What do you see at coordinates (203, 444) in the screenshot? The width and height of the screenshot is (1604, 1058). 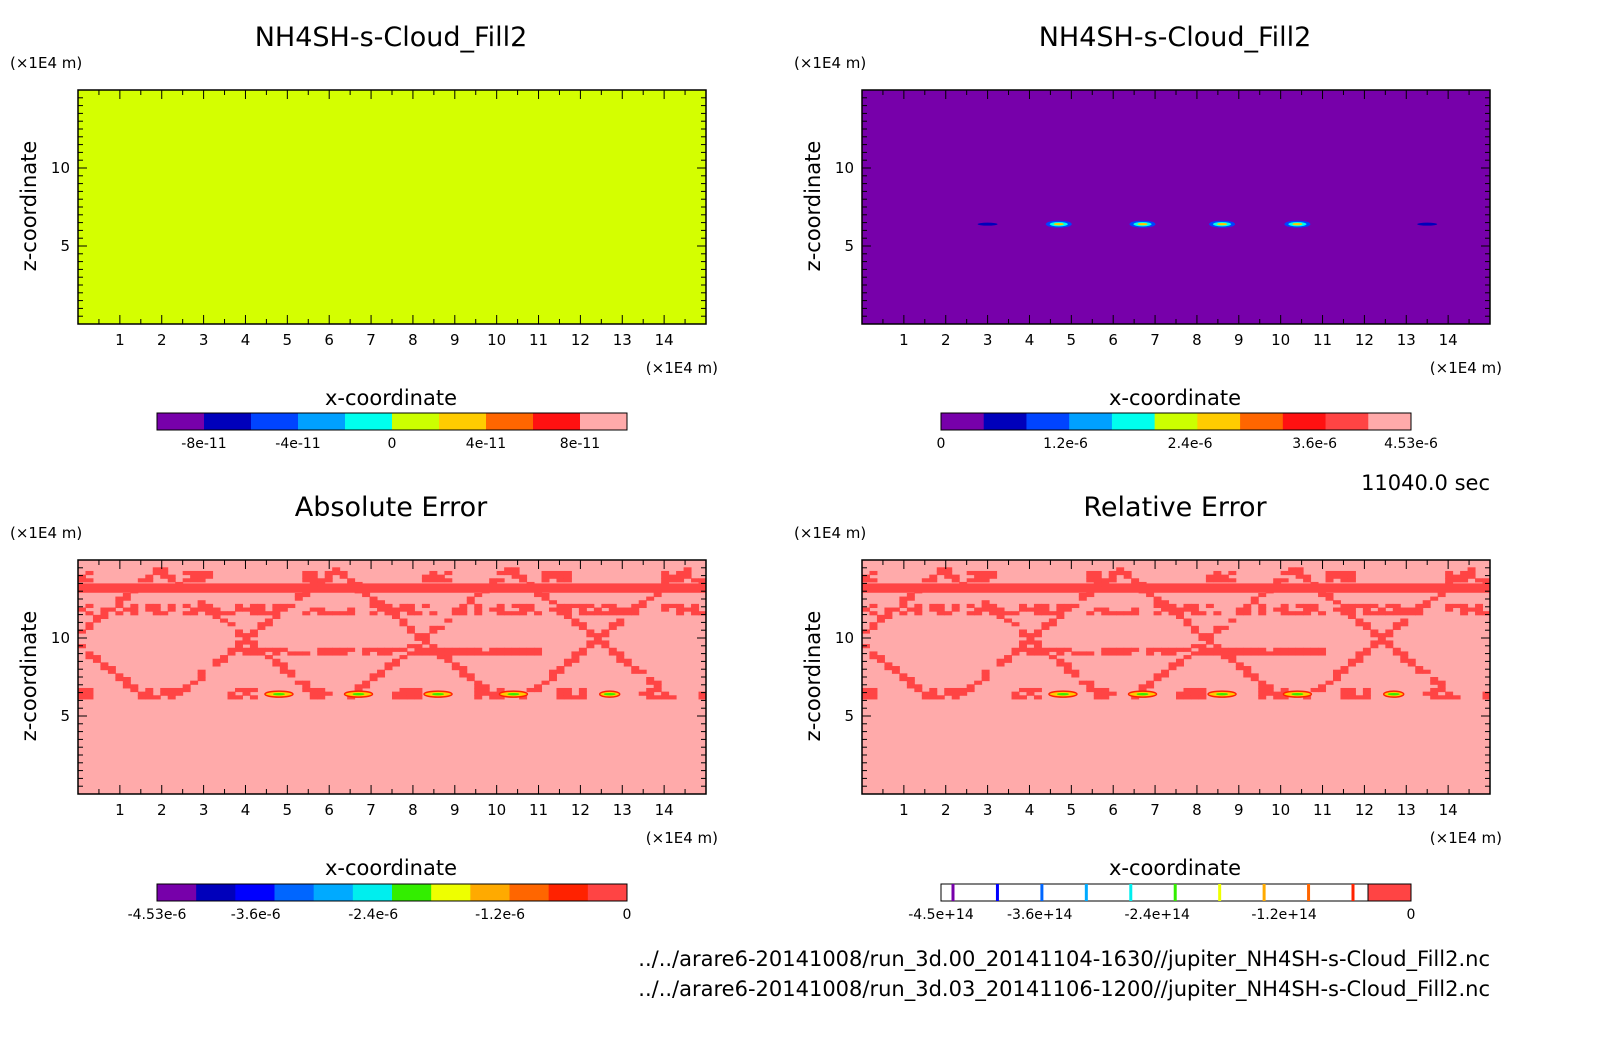 I see `colorbar-tick-label: -8e-11` at bounding box center [203, 444].